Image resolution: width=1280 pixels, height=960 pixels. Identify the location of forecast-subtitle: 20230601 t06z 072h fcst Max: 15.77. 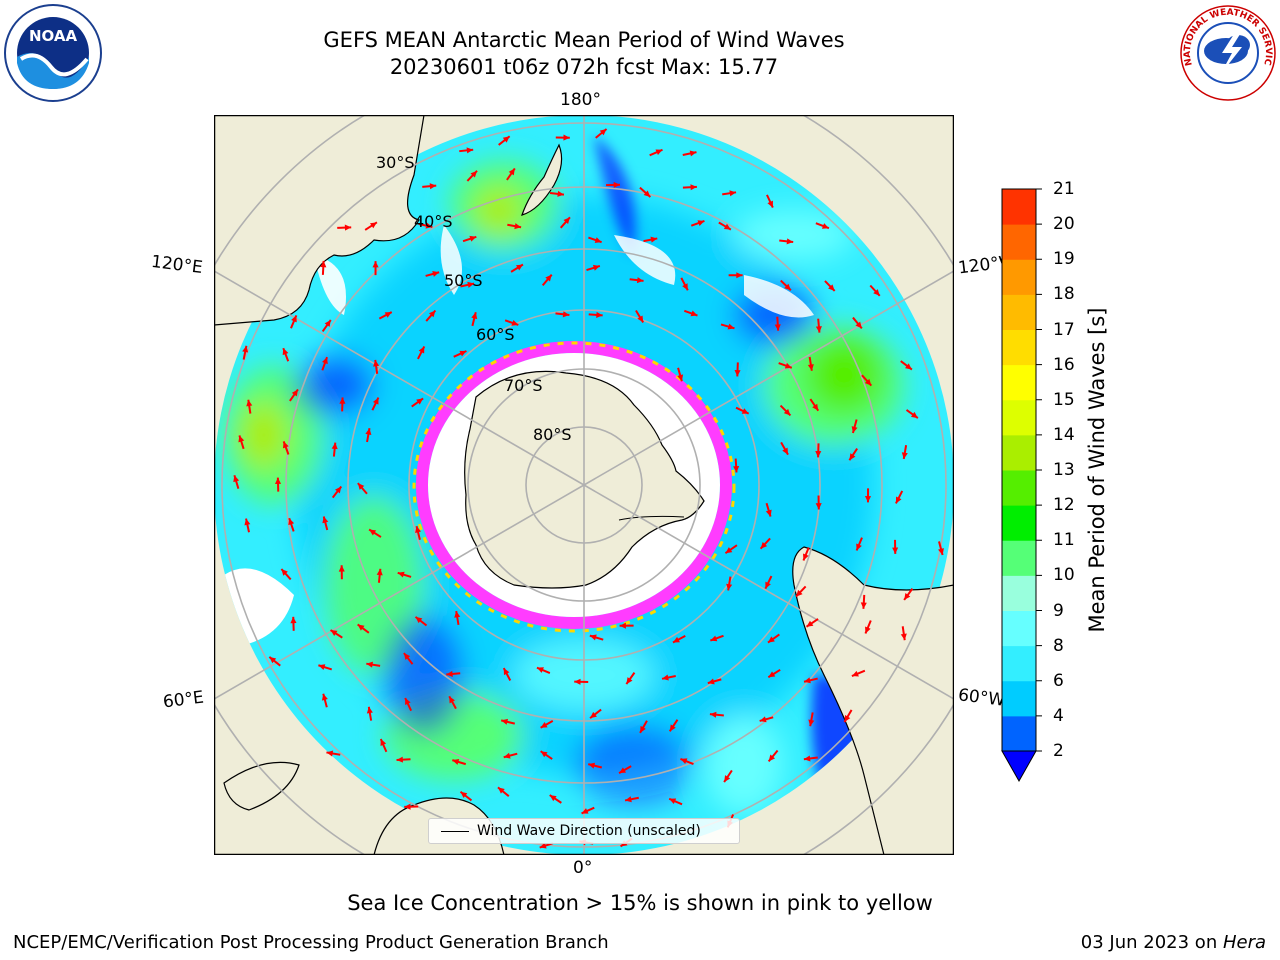
(584, 67).